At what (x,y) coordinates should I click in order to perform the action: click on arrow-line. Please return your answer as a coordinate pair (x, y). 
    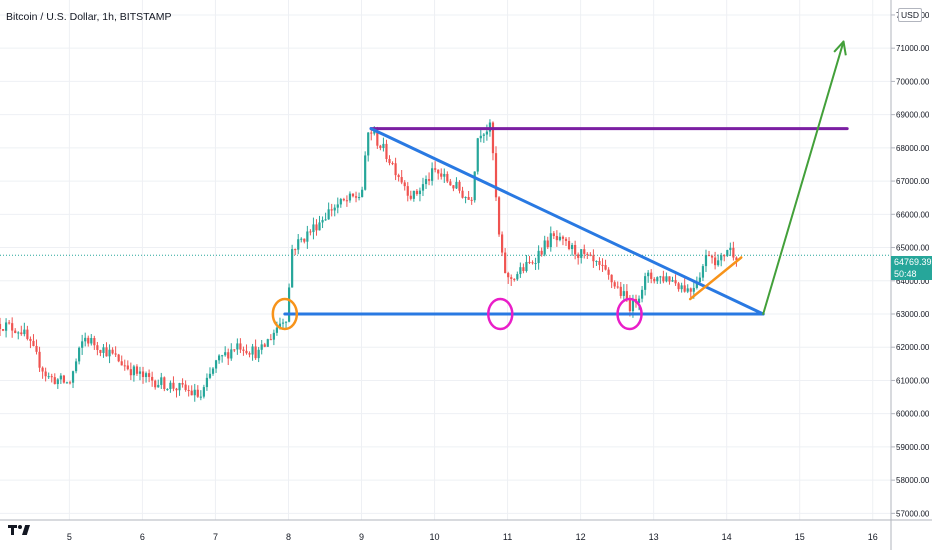
    Looking at the image, I should click on (803, 177).